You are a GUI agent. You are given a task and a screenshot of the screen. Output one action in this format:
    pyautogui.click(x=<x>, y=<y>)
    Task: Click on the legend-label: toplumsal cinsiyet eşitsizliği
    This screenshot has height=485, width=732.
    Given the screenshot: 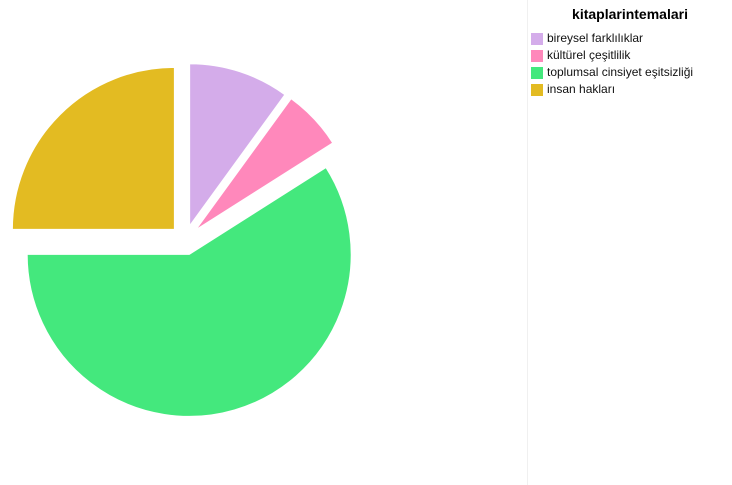 What is the action you would take?
    pyautogui.click(x=620, y=72)
    